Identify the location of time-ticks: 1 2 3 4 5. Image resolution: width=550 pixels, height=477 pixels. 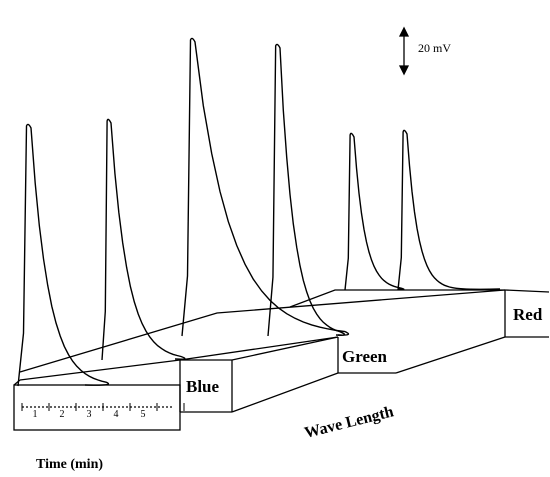
(103, 411).